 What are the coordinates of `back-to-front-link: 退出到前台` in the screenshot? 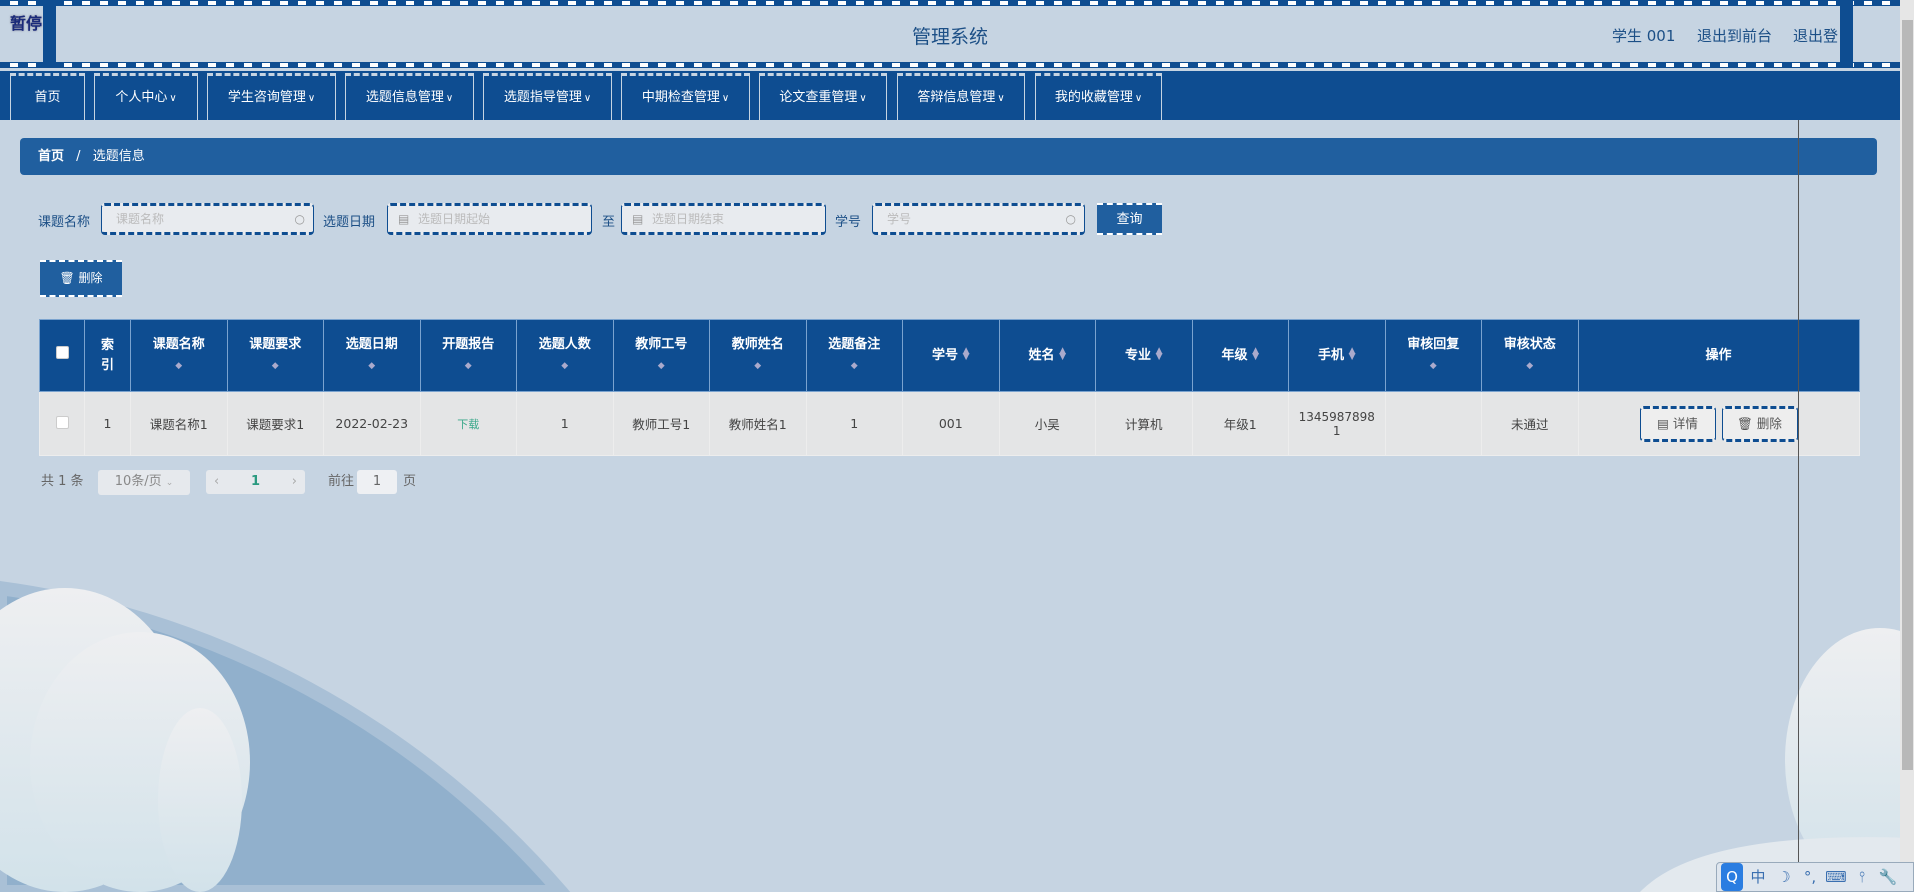 It's located at (1735, 36).